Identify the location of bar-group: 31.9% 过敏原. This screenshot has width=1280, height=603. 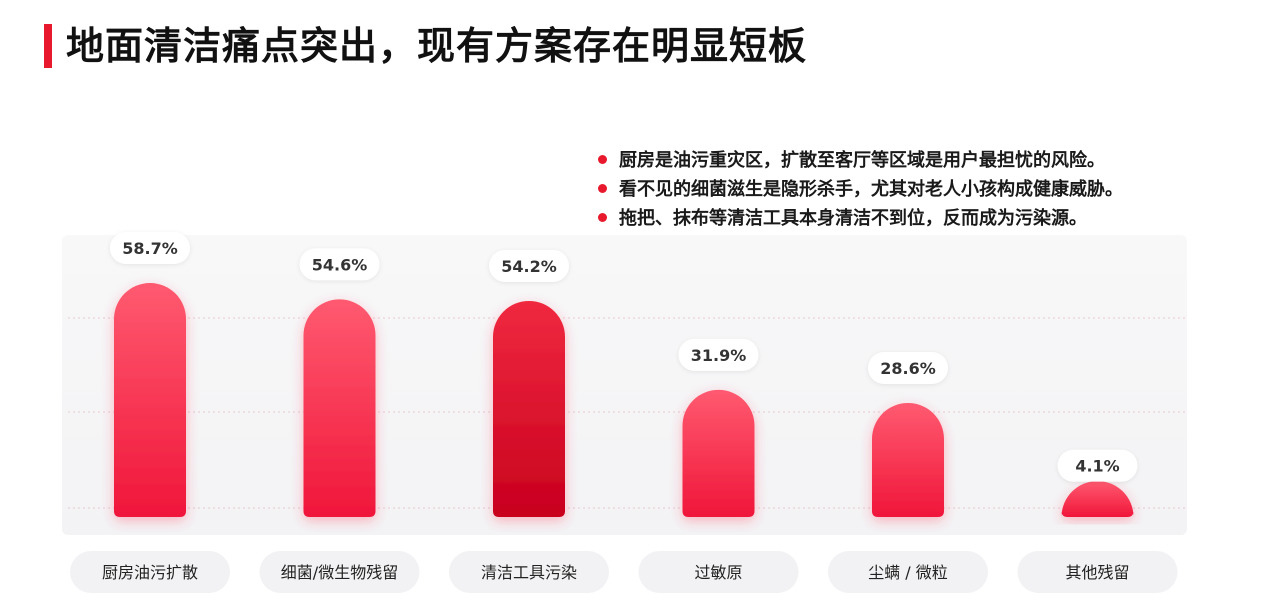
(718, 465).